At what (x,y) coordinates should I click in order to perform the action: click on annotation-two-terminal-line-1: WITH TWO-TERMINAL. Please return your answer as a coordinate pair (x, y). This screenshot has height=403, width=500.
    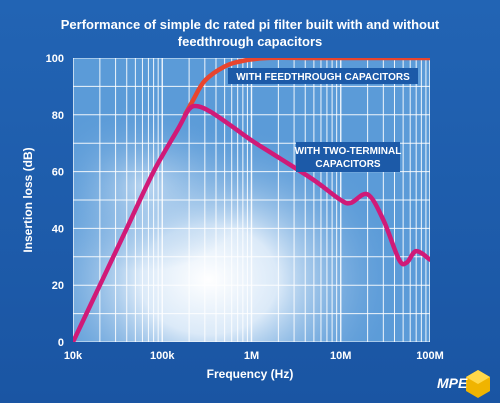
    Looking at the image, I should click on (348, 151).